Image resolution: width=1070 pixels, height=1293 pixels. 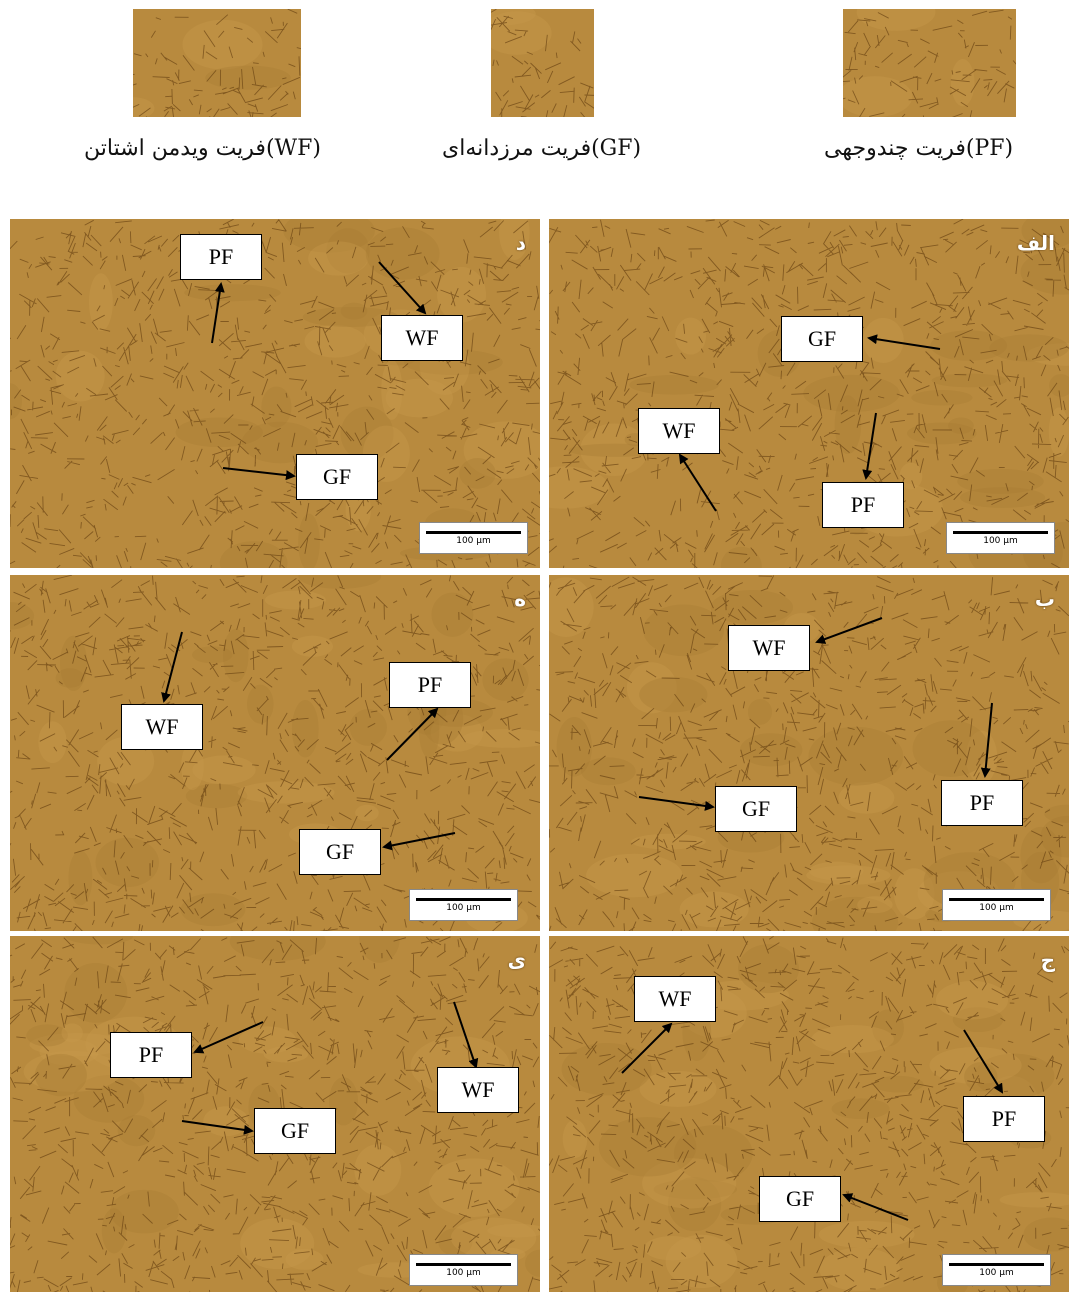 I want to click on legend-swatch-gf, so click(x=542, y=63).